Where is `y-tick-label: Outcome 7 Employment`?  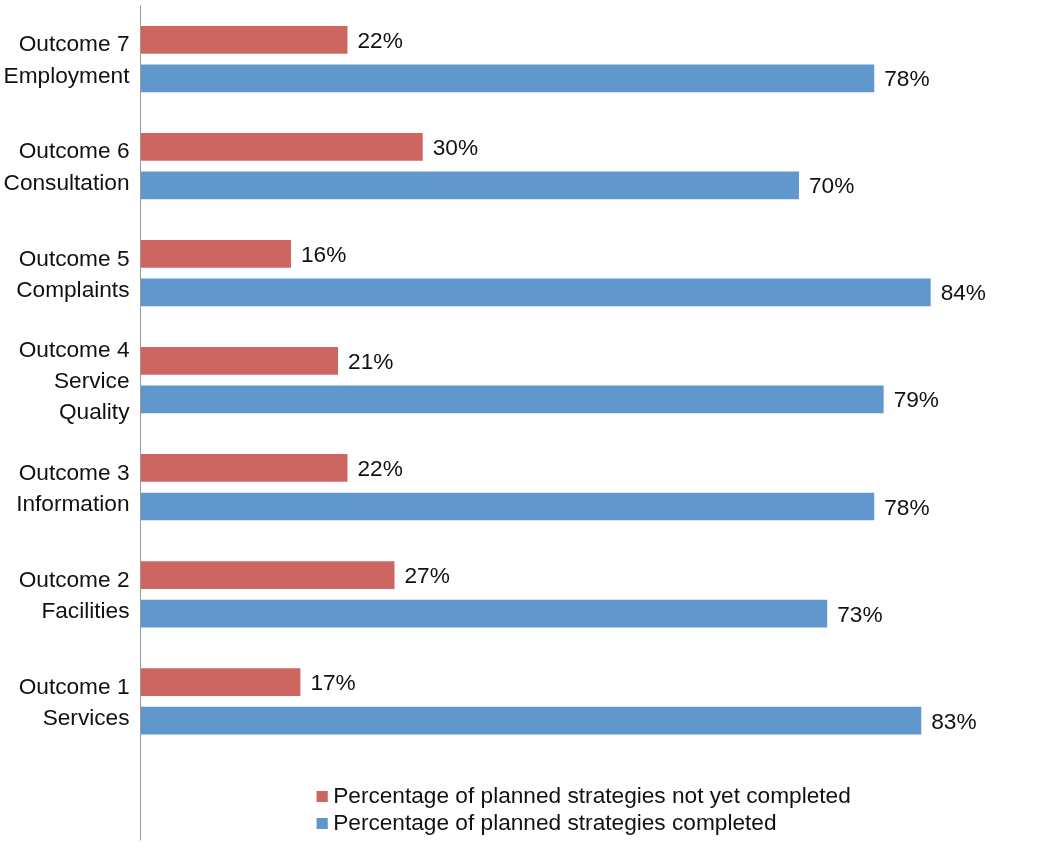
y-tick-label: Outcome 7 Employment is located at coordinates (67, 59).